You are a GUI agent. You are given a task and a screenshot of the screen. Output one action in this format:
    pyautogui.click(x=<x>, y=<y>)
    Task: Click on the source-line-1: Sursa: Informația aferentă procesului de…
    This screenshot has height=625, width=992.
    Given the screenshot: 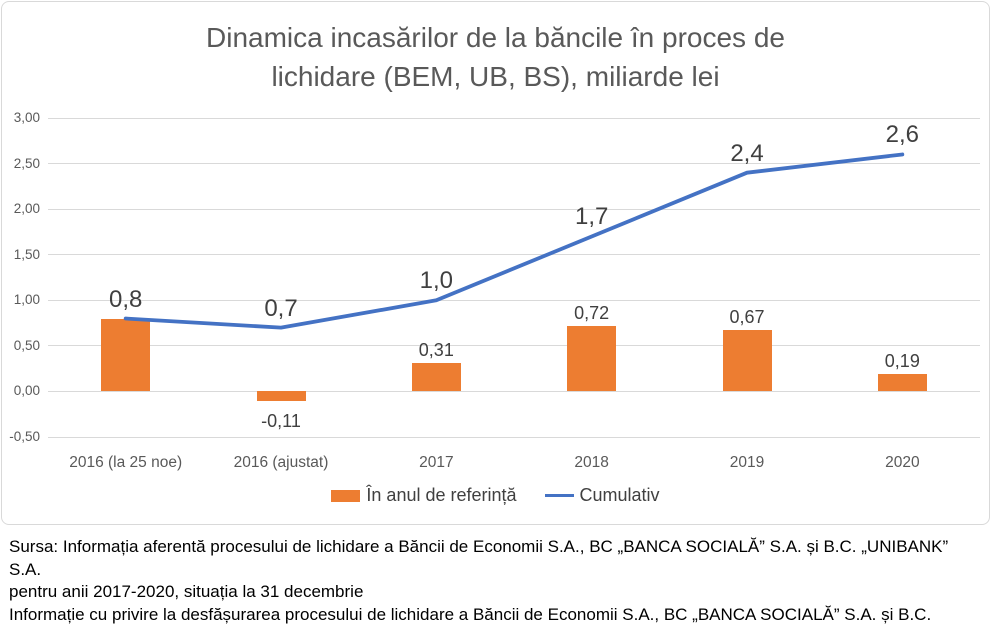 What is the action you would take?
    pyautogui.click(x=479, y=558)
    